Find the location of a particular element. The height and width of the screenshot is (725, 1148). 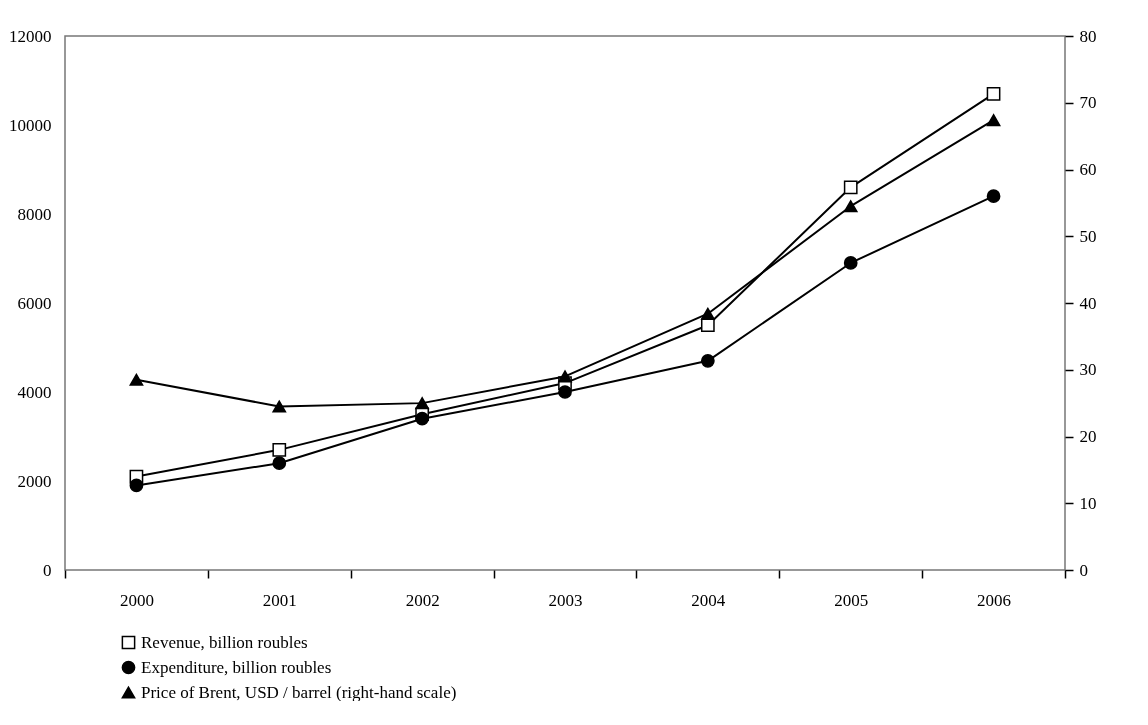

y2-tick-label: 30 is located at coordinates (1088, 370).